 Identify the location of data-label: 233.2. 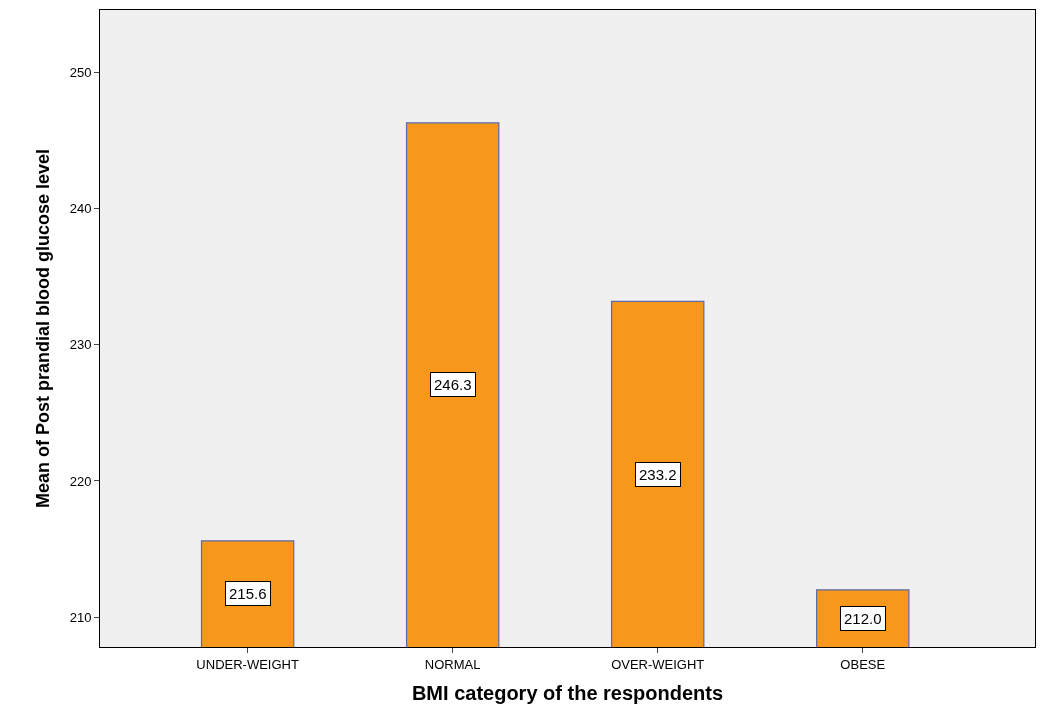
(658, 474).